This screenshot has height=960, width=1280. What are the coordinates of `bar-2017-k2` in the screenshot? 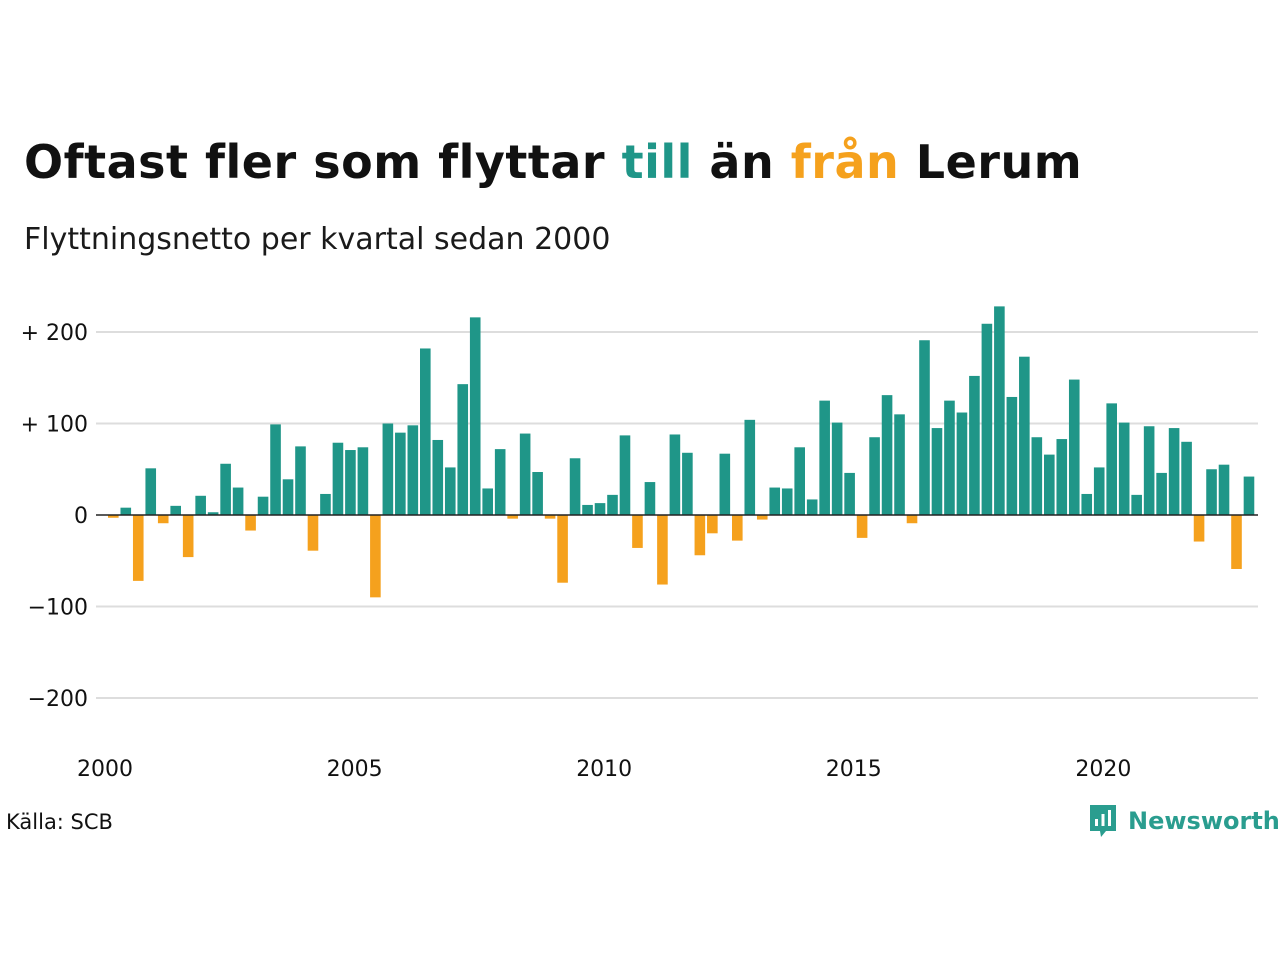 It's located at (974, 445).